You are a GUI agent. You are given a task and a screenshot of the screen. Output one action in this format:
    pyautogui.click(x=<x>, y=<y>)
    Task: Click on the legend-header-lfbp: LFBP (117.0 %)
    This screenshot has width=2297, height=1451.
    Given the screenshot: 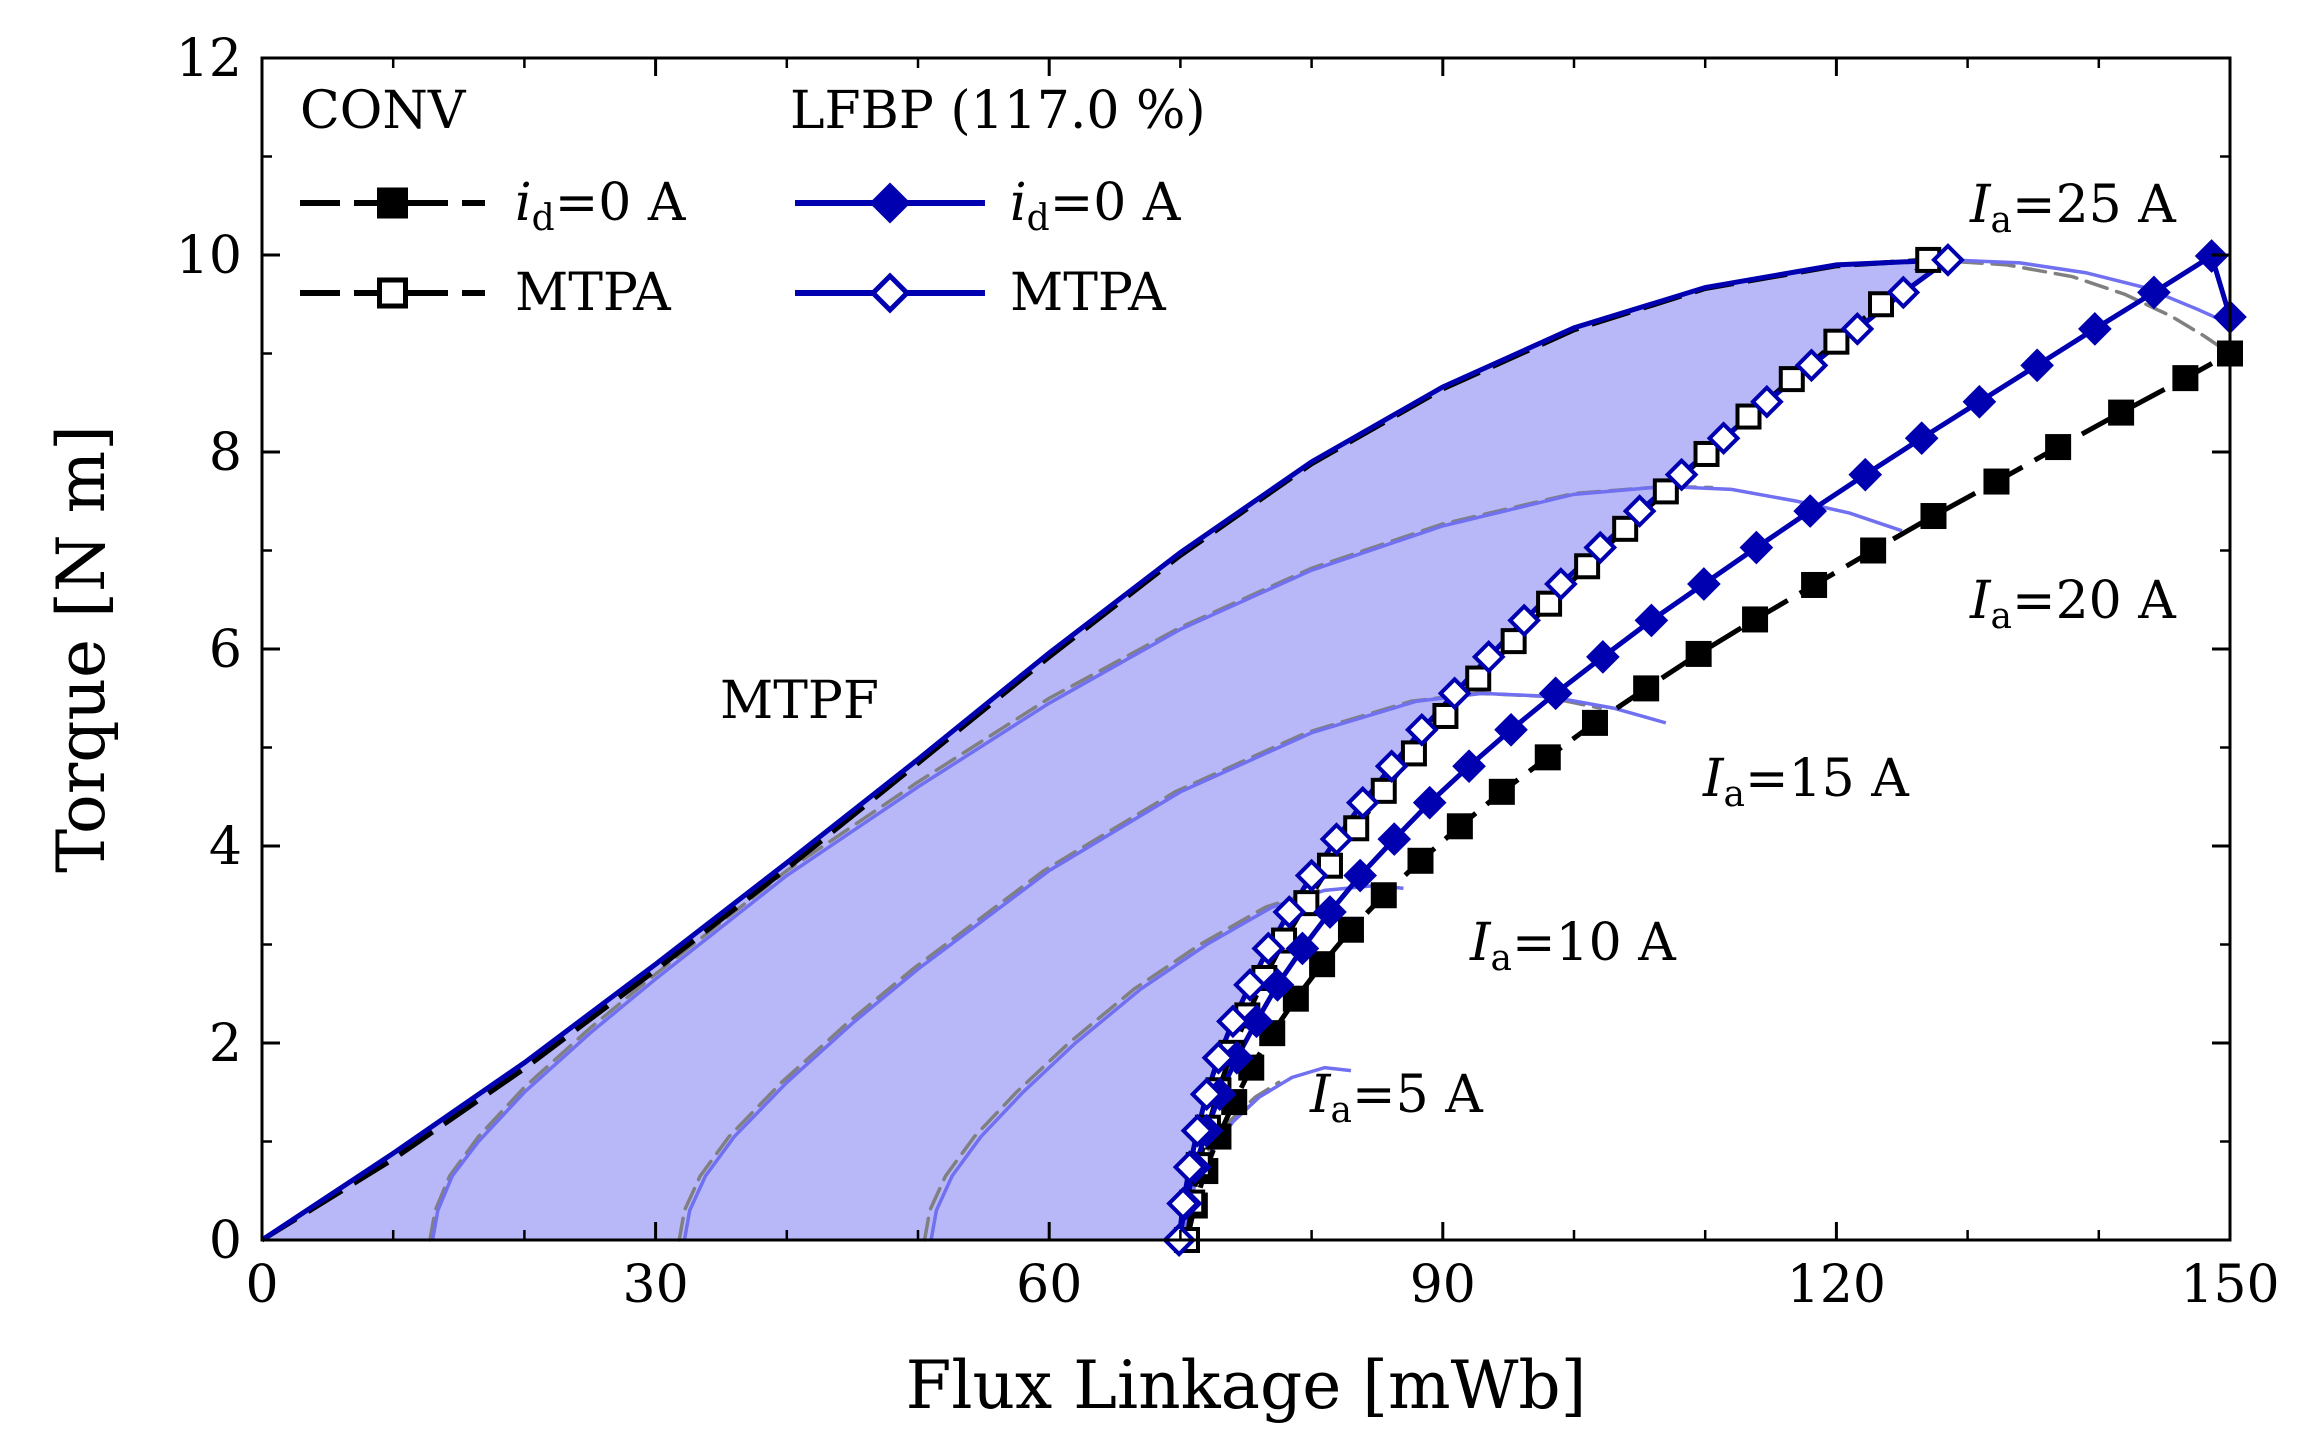 What is the action you would take?
    pyautogui.click(x=998, y=111)
    